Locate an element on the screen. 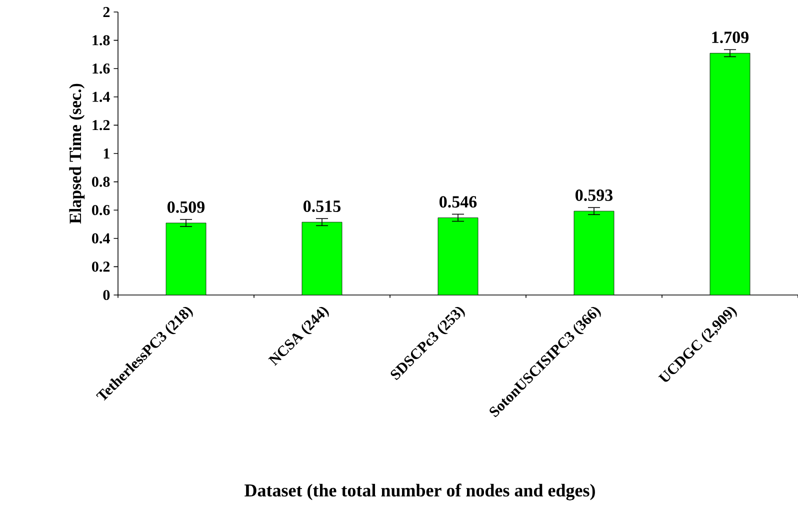 This screenshot has width=798, height=509. y-tick-label: 0.8 is located at coordinates (101, 181).